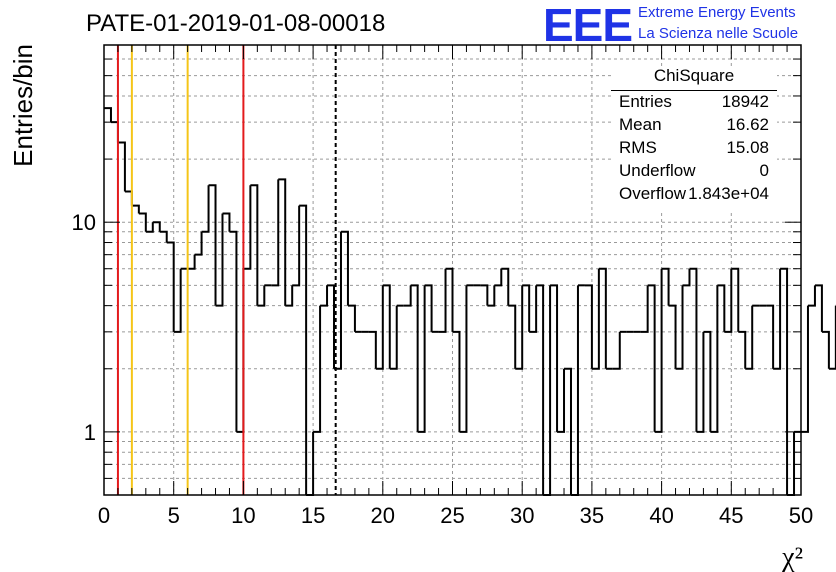  Describe the element at coordinates (522, 515) in the screenshot. I see `x-tick-label: 30` at that location.